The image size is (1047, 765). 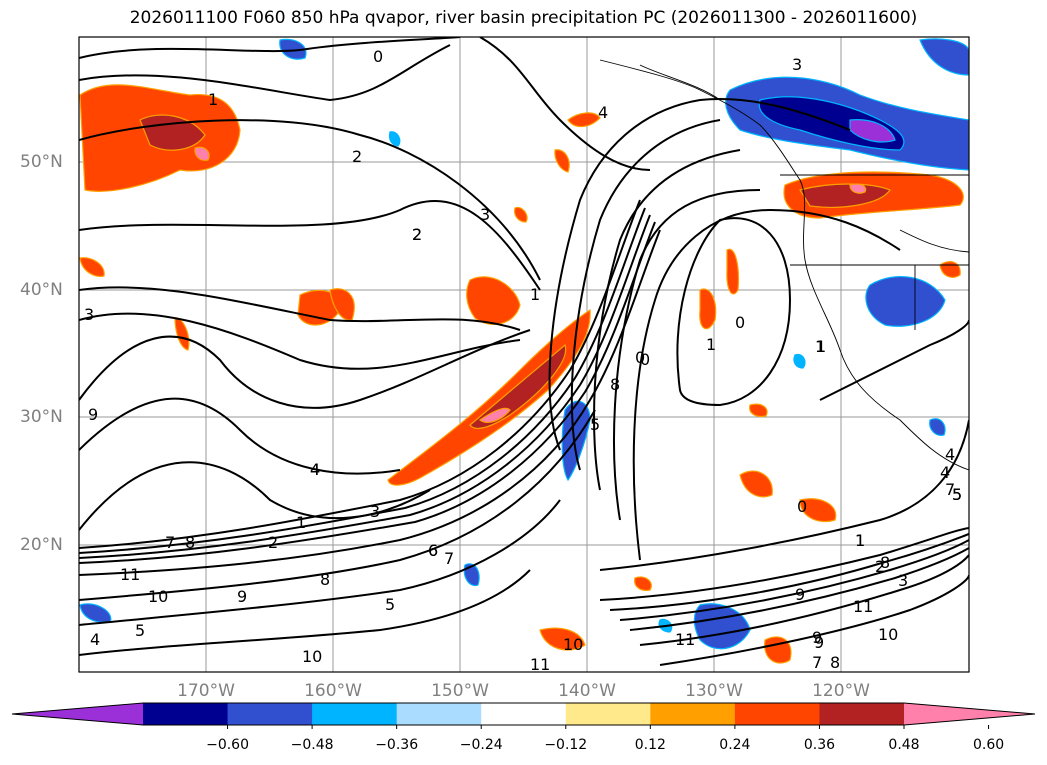 I want to click on colorbar-tick-label: −0.12, so click(x=566, y=745).